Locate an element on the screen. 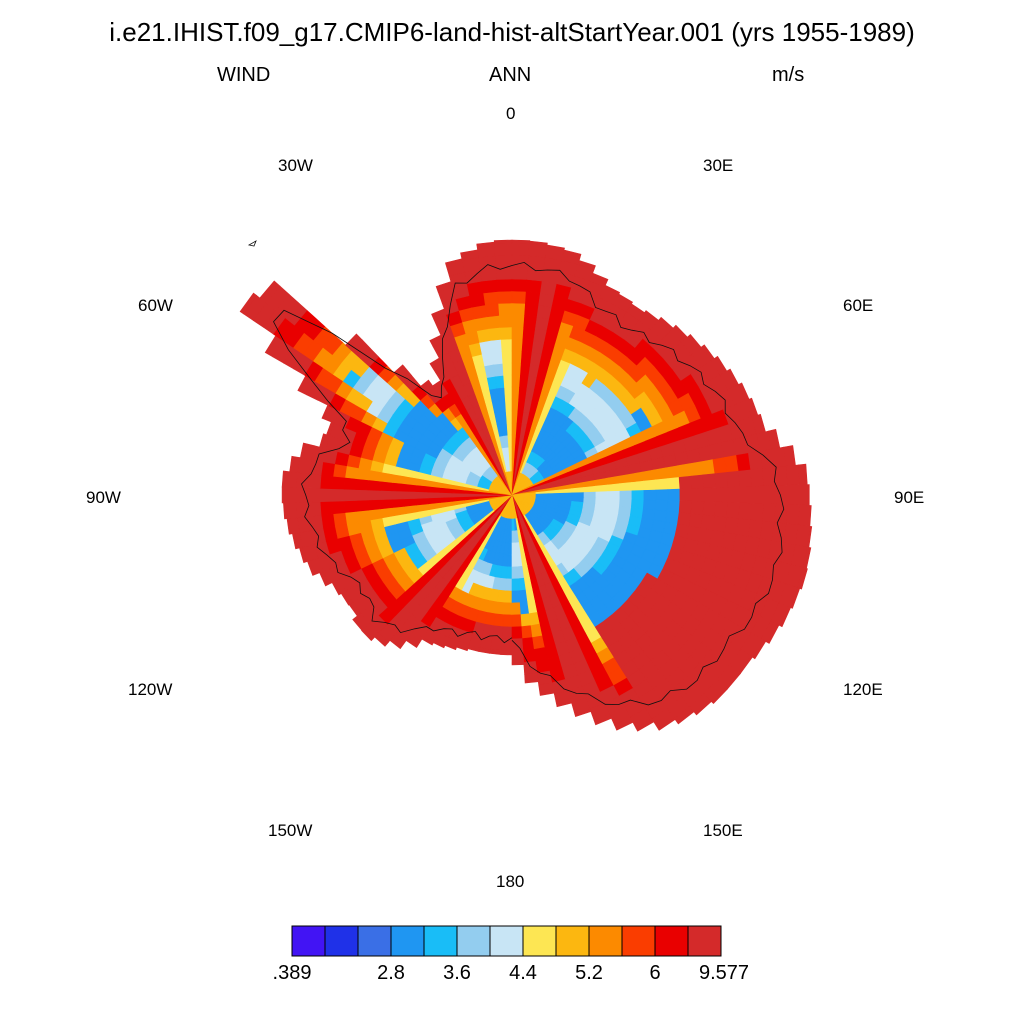 This screenshot has height=1024, width=1024. colorbar-label: 3.6 is located at coordinates (457, 973).